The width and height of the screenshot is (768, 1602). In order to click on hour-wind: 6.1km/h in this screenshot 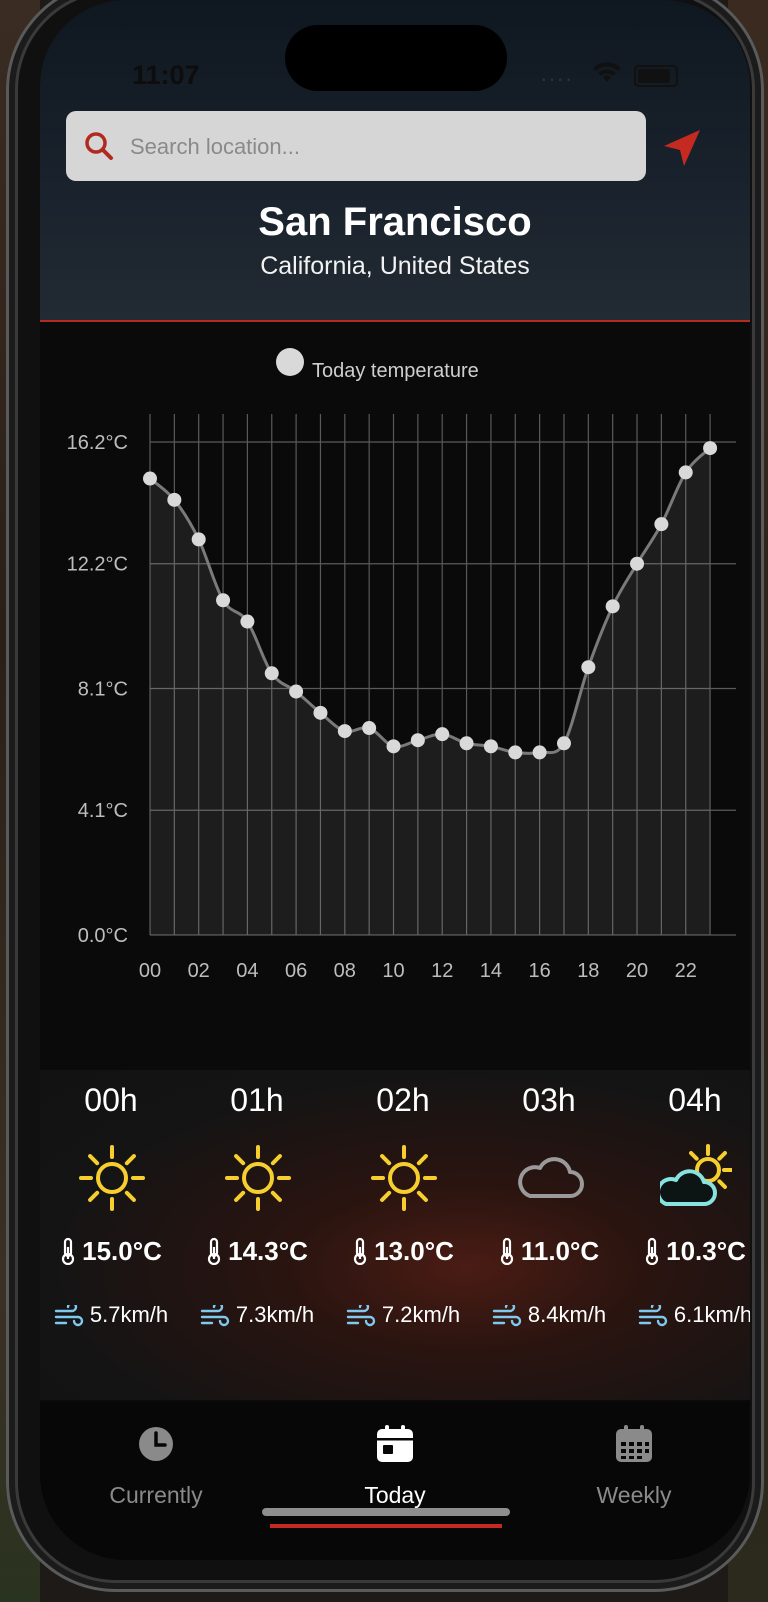, I will do `click(687, 1315)`.